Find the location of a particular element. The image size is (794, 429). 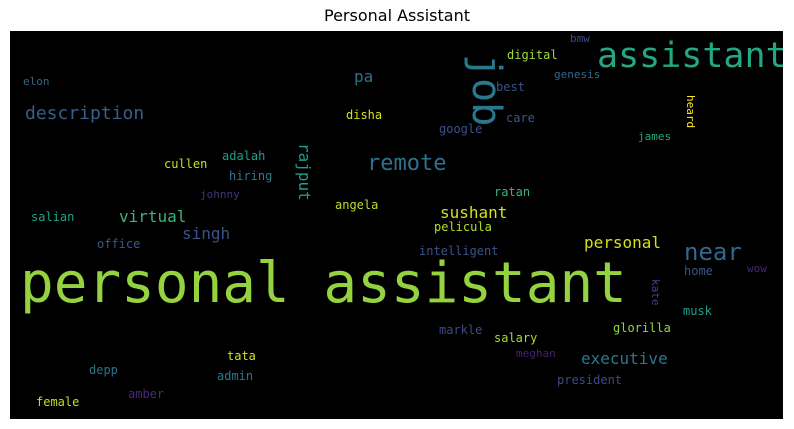

word-hiring: hiring is located at coordinates (251, 176).